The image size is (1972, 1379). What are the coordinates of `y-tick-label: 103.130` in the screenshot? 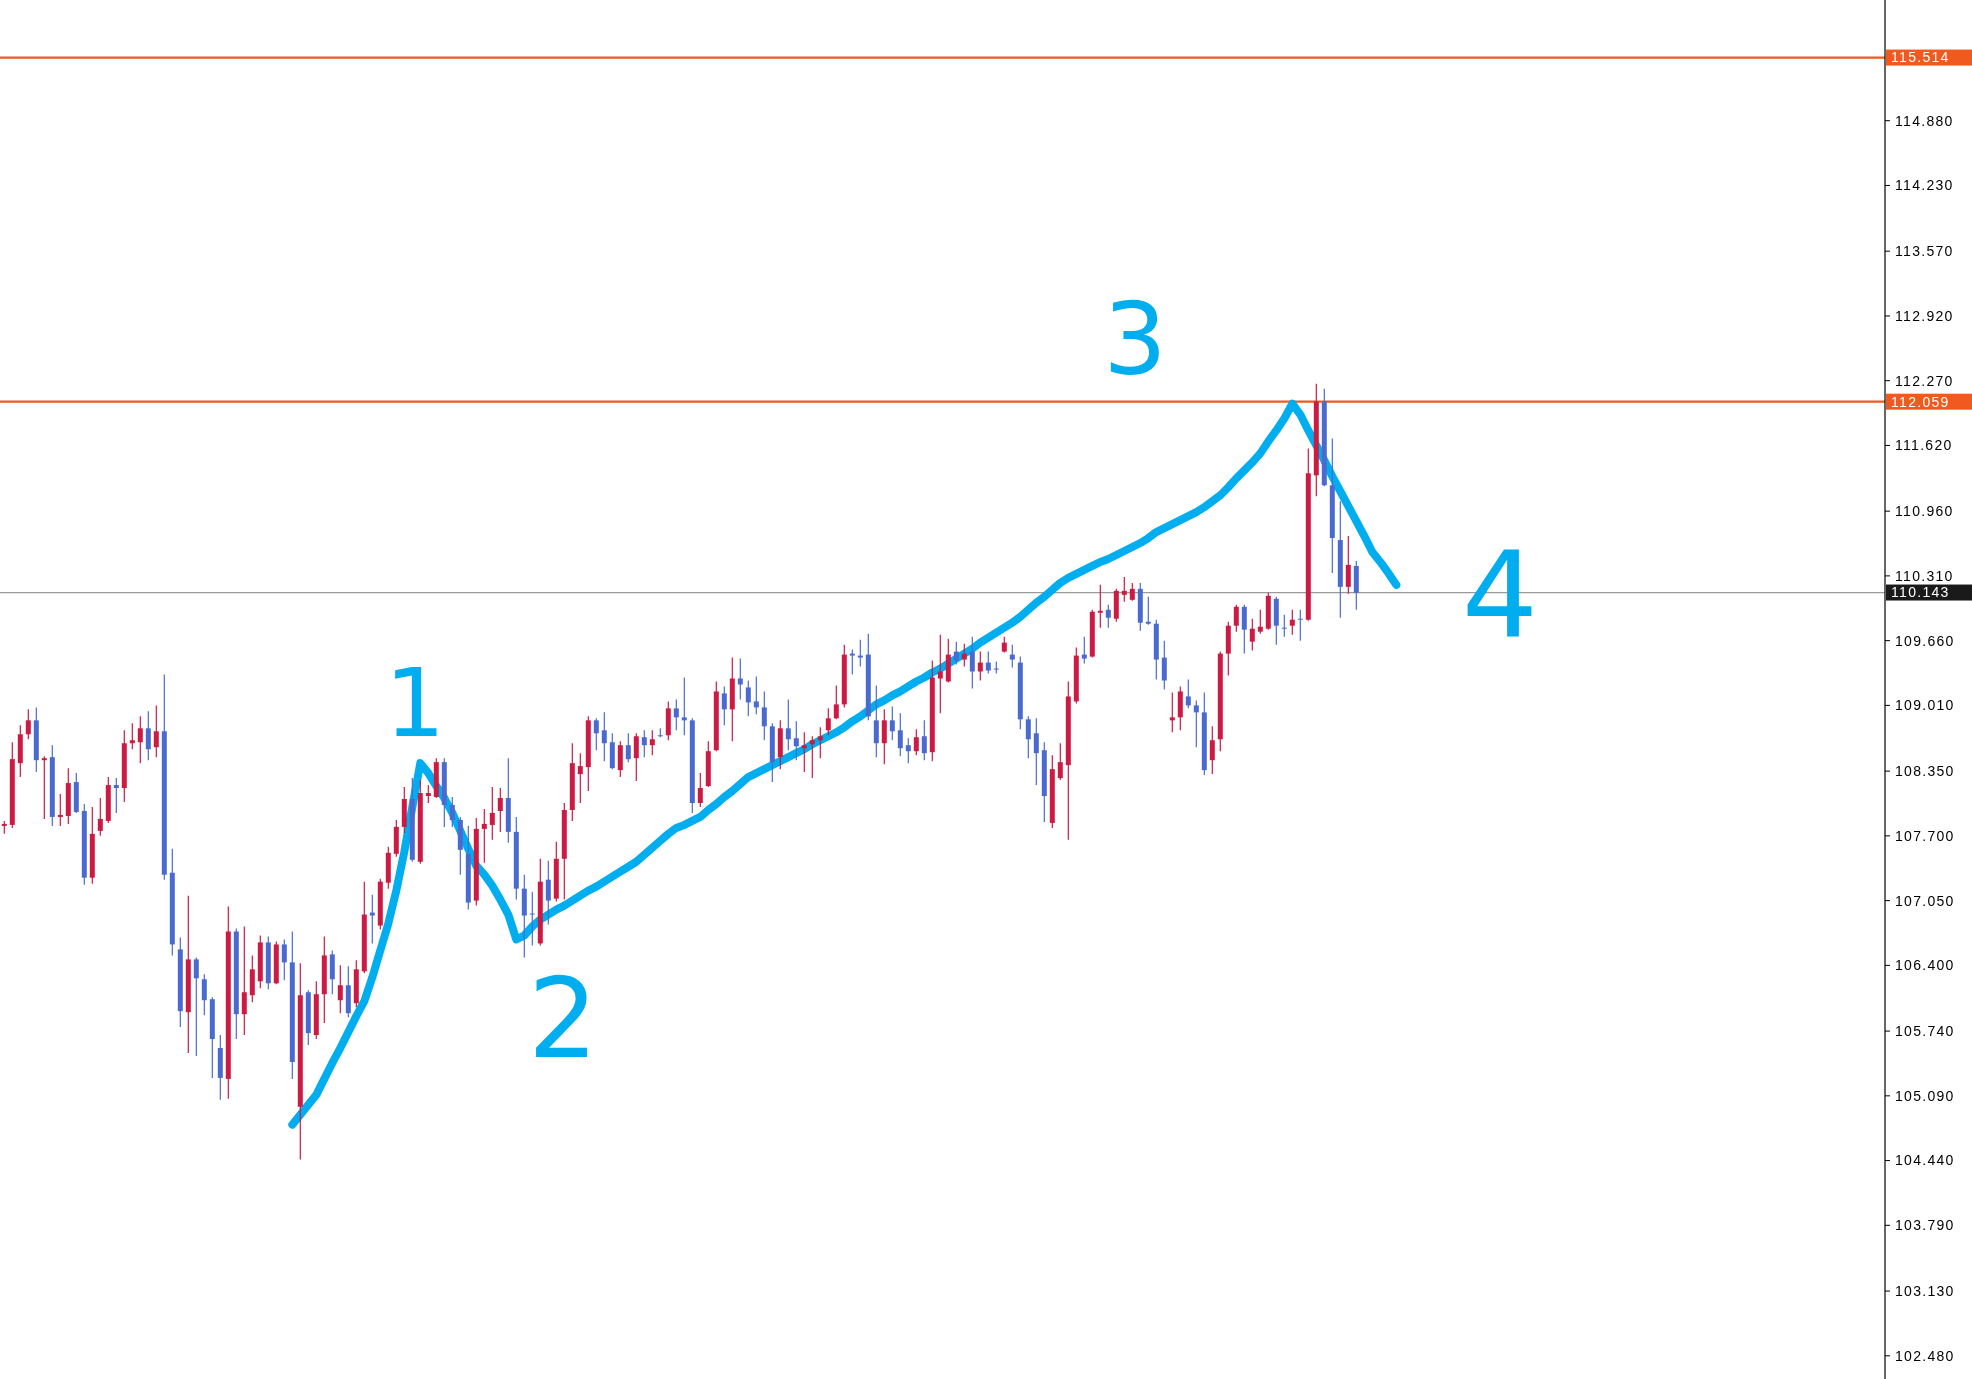 It's located at (1925, 1290).